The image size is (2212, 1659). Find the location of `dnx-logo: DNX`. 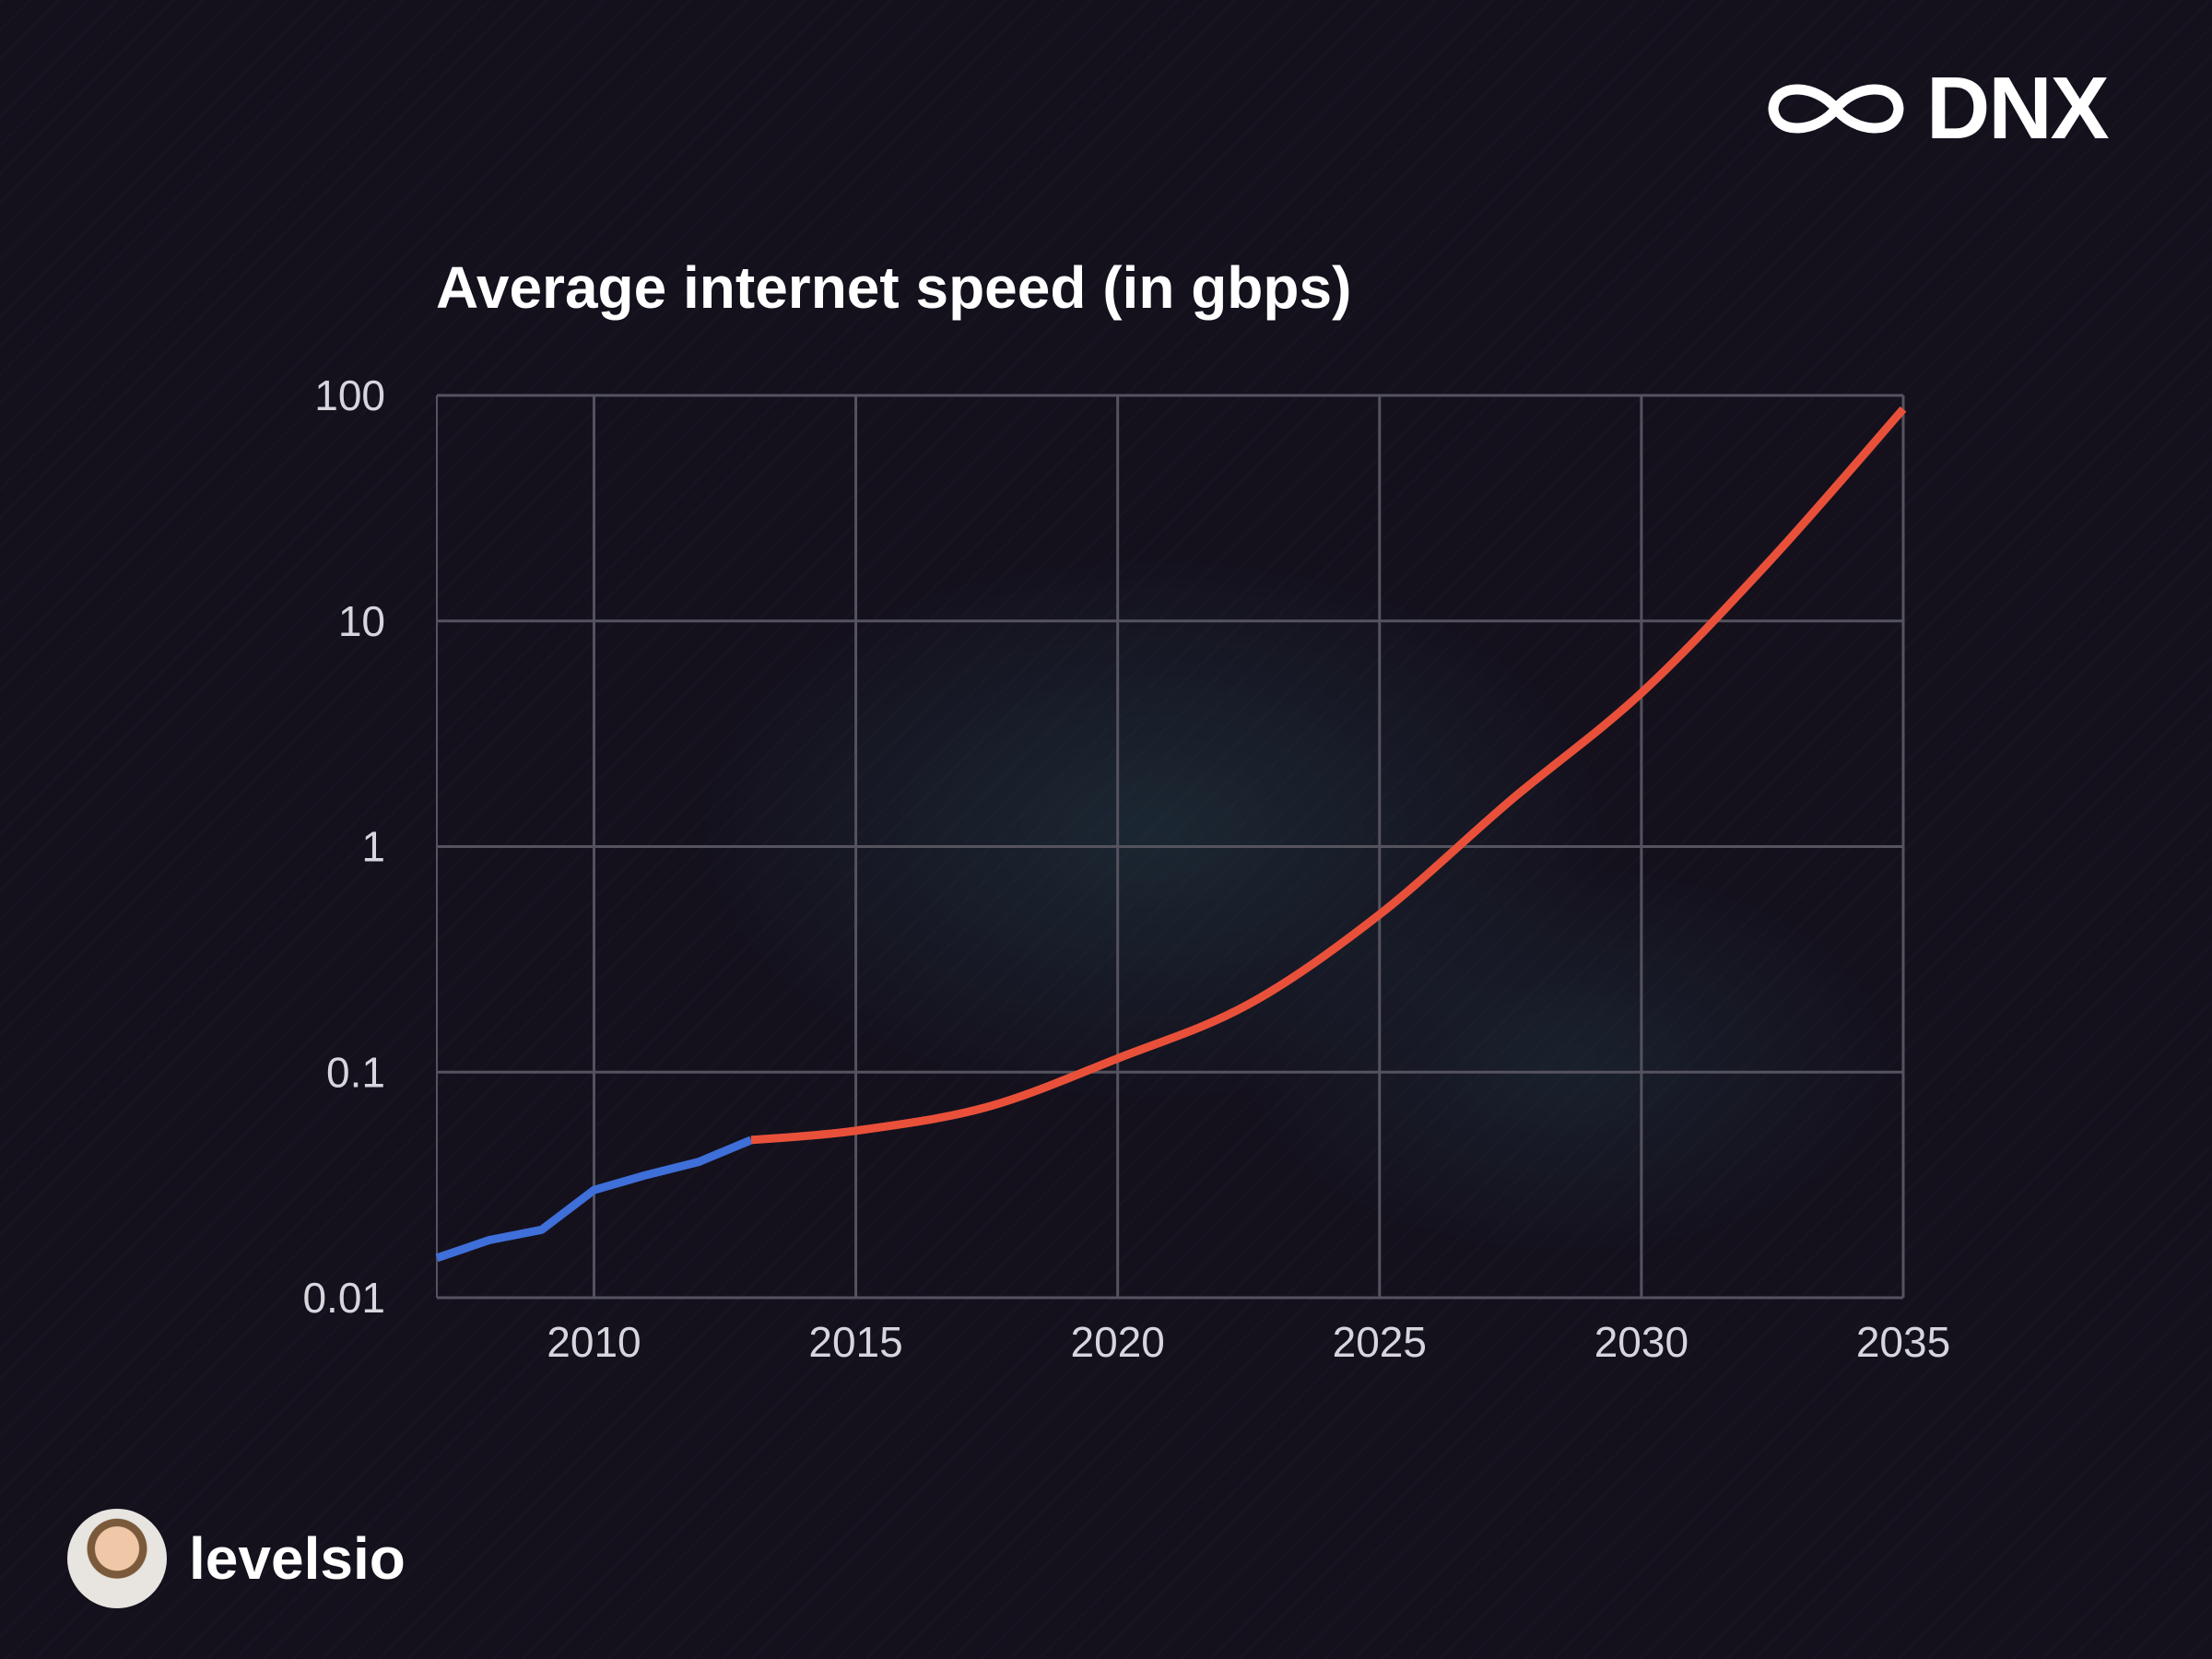

dnx-logo: DNX is located at coordinates (1936, 108).